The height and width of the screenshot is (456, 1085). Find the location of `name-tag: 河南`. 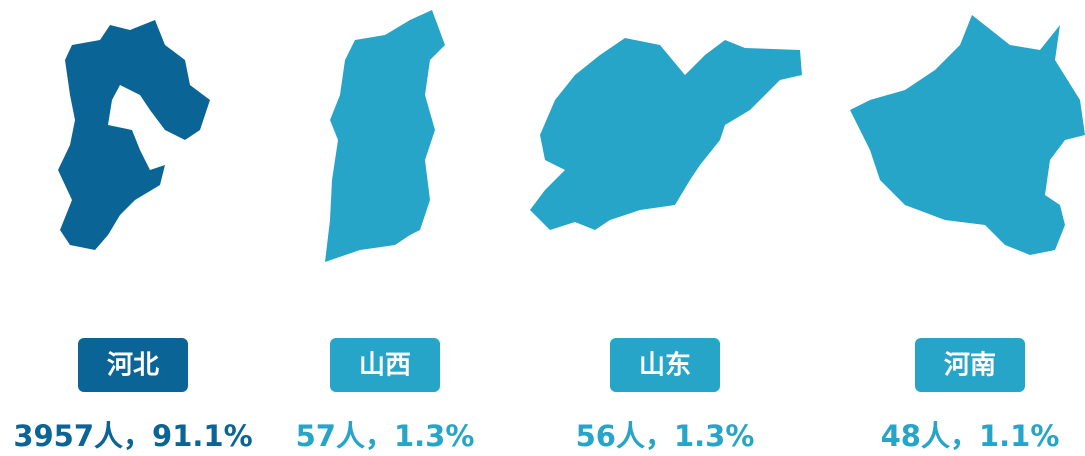

name-tag: 河南 is located at coordinates (970, 366).